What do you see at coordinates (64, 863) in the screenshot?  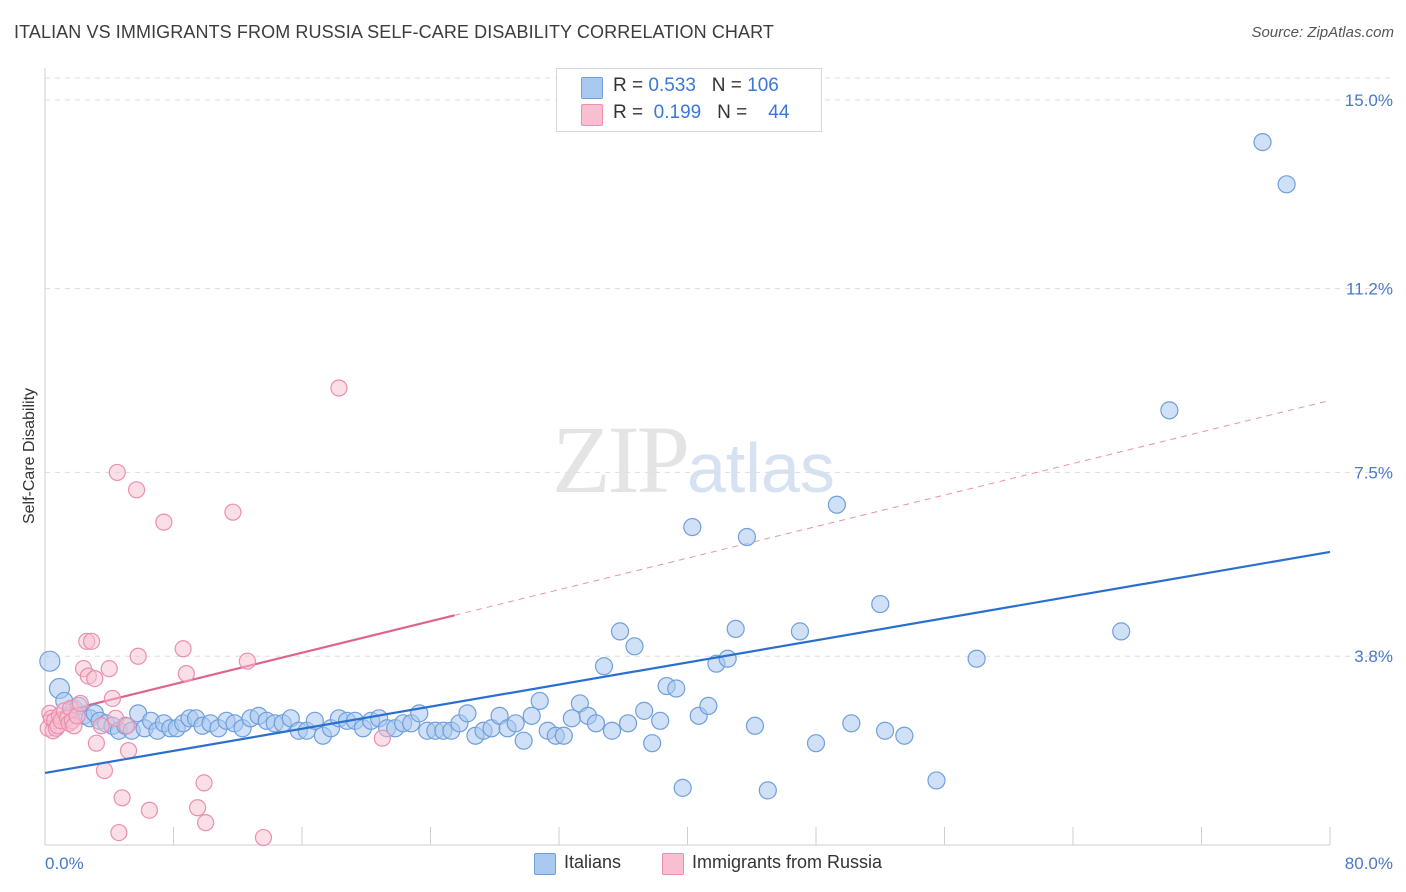 I see `x-tick-label: 0.0%` at bounding box center [64, 863].